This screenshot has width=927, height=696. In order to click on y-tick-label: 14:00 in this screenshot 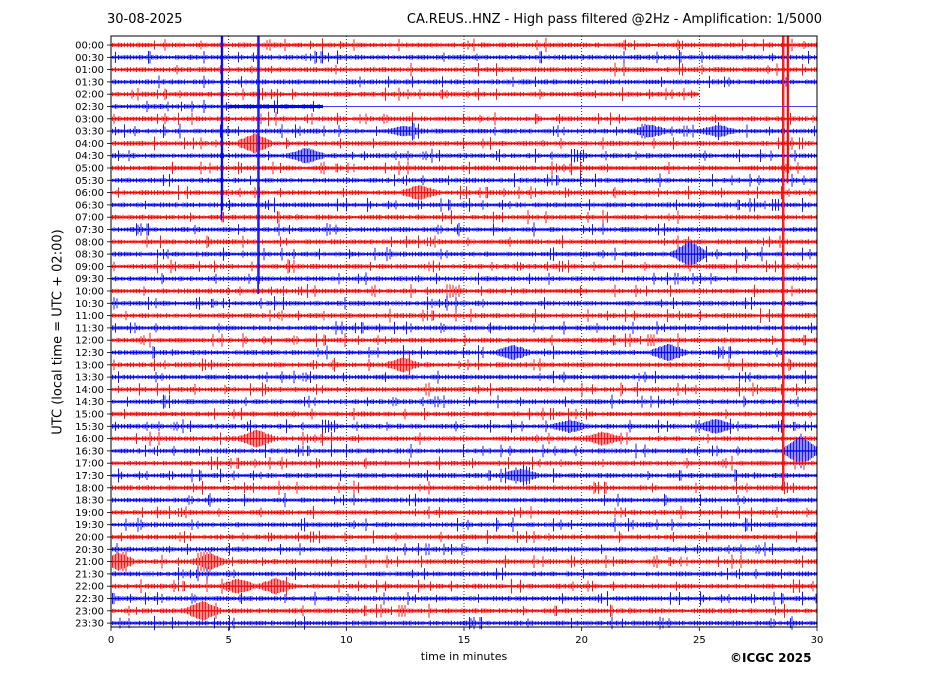, I will do `click(89, 390)`.